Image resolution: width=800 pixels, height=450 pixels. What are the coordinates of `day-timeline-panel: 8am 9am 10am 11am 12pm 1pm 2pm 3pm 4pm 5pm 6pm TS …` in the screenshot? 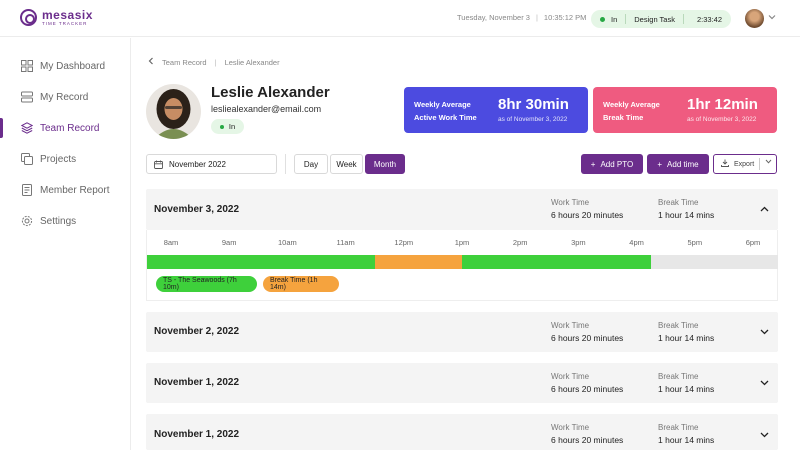 It's located at (462, 265).